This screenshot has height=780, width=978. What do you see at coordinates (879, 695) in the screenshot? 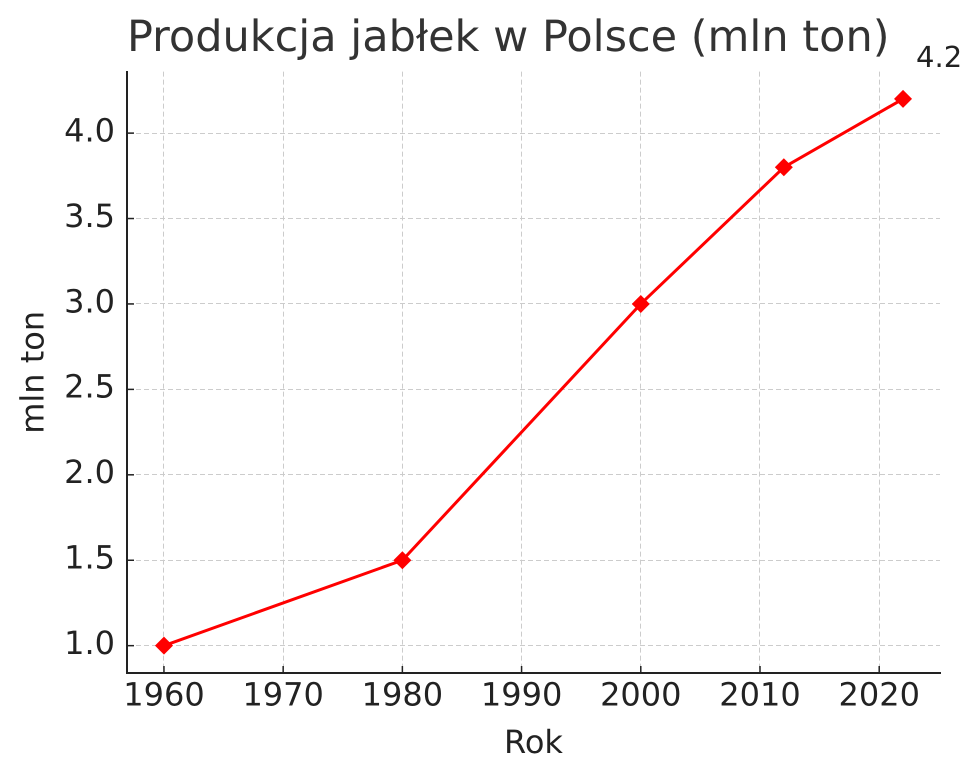
I see `x-tick-label: 2020` at bounding box center [879, 695].